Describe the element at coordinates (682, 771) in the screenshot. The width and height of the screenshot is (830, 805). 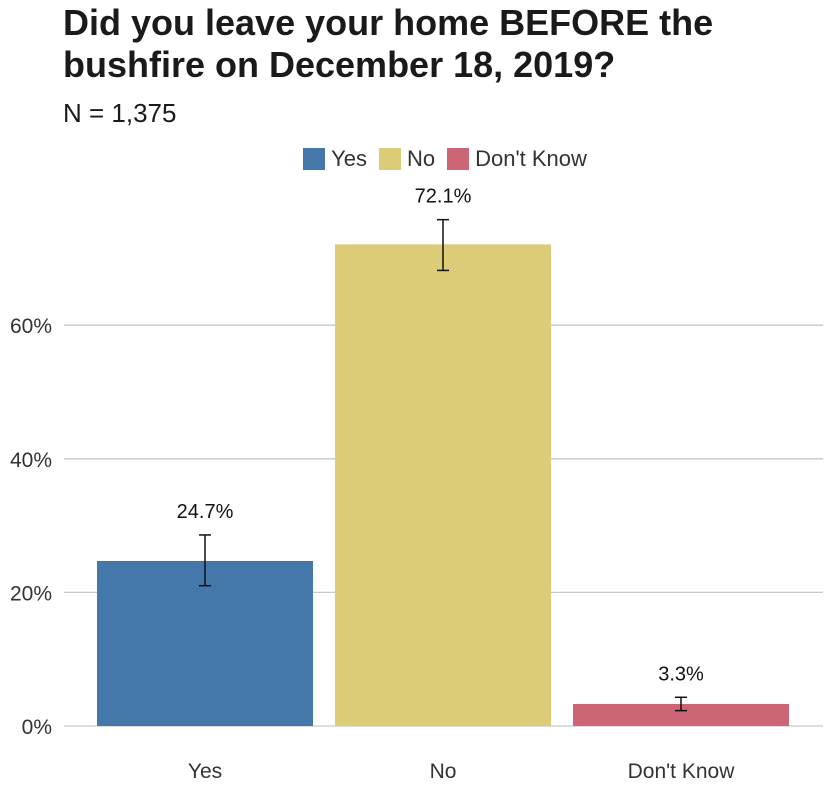
I see `x-tick-label-2: Don't Know` at that location.